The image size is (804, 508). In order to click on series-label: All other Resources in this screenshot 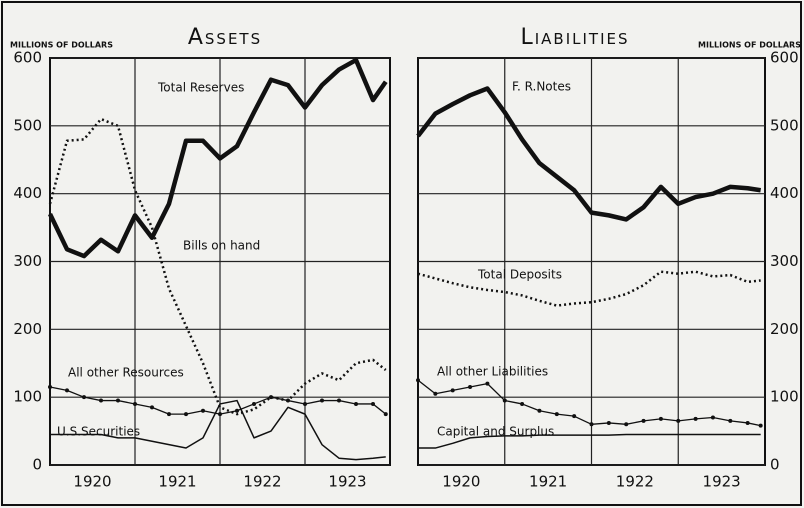, I will do `click(126, 373)`.